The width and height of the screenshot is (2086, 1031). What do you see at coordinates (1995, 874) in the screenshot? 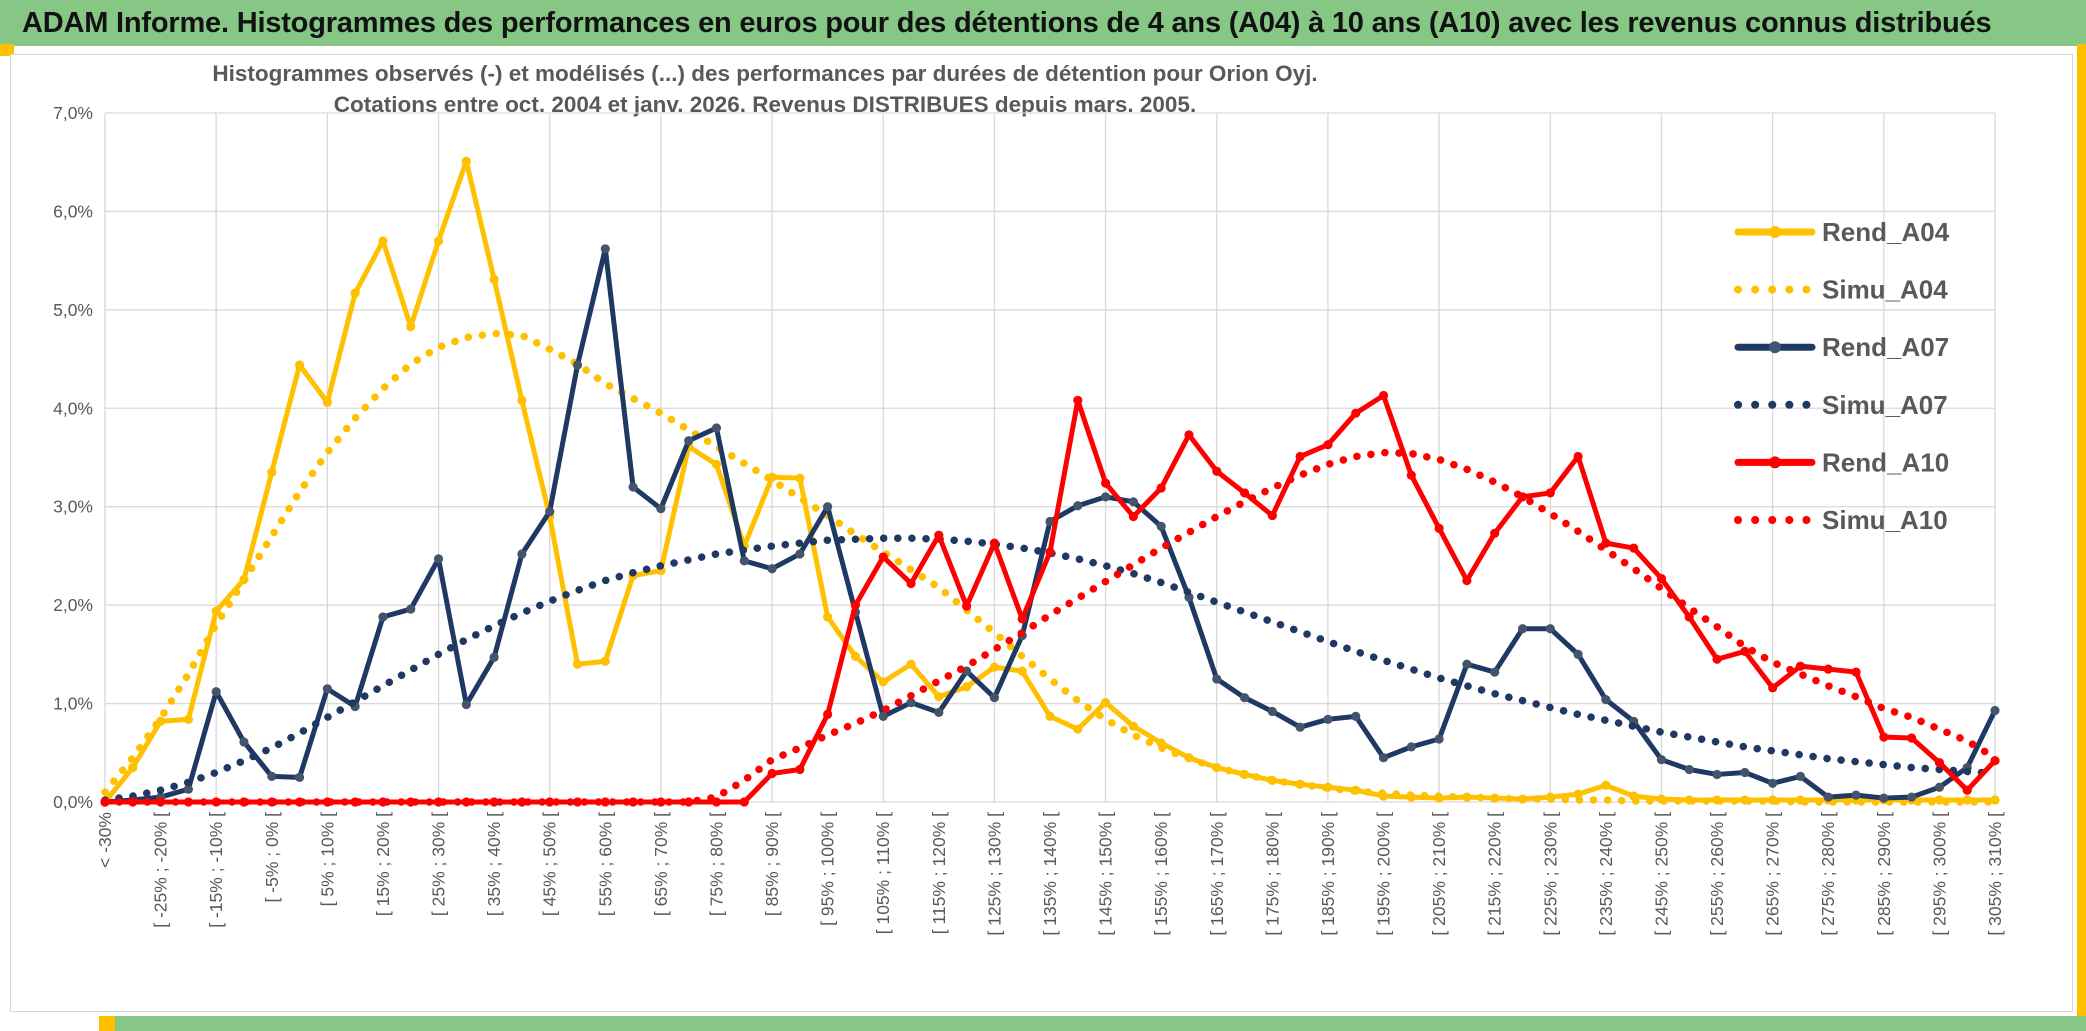
I see `x-tick-label: [ 305% ; 310% [` at bounding box center [1995, 874].